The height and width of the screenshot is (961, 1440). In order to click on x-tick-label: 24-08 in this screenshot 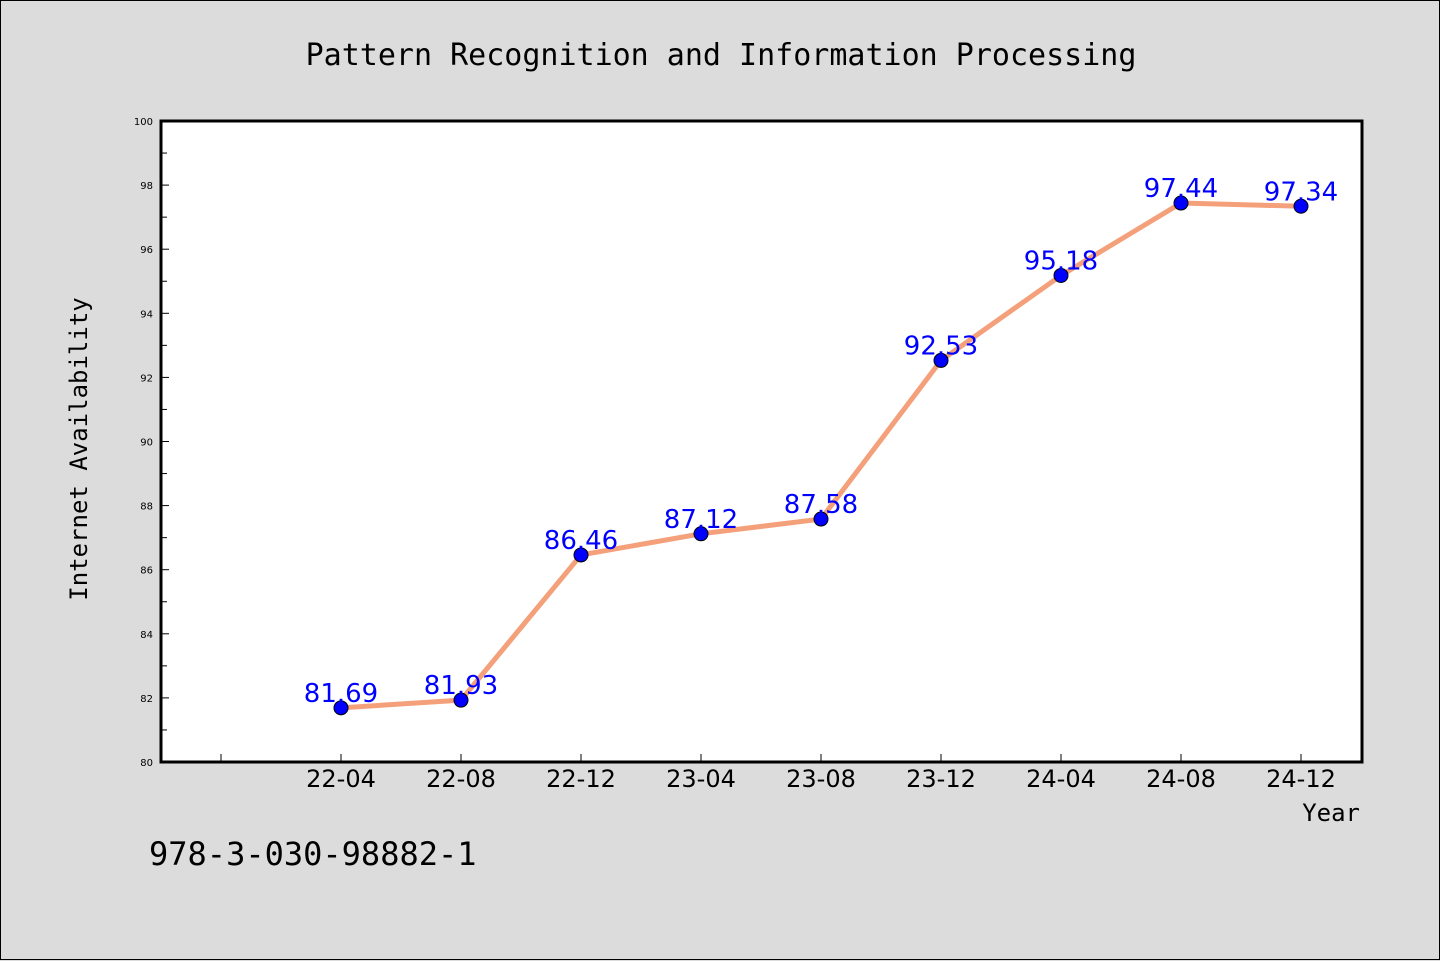, I will do `click(1181, 779)`.